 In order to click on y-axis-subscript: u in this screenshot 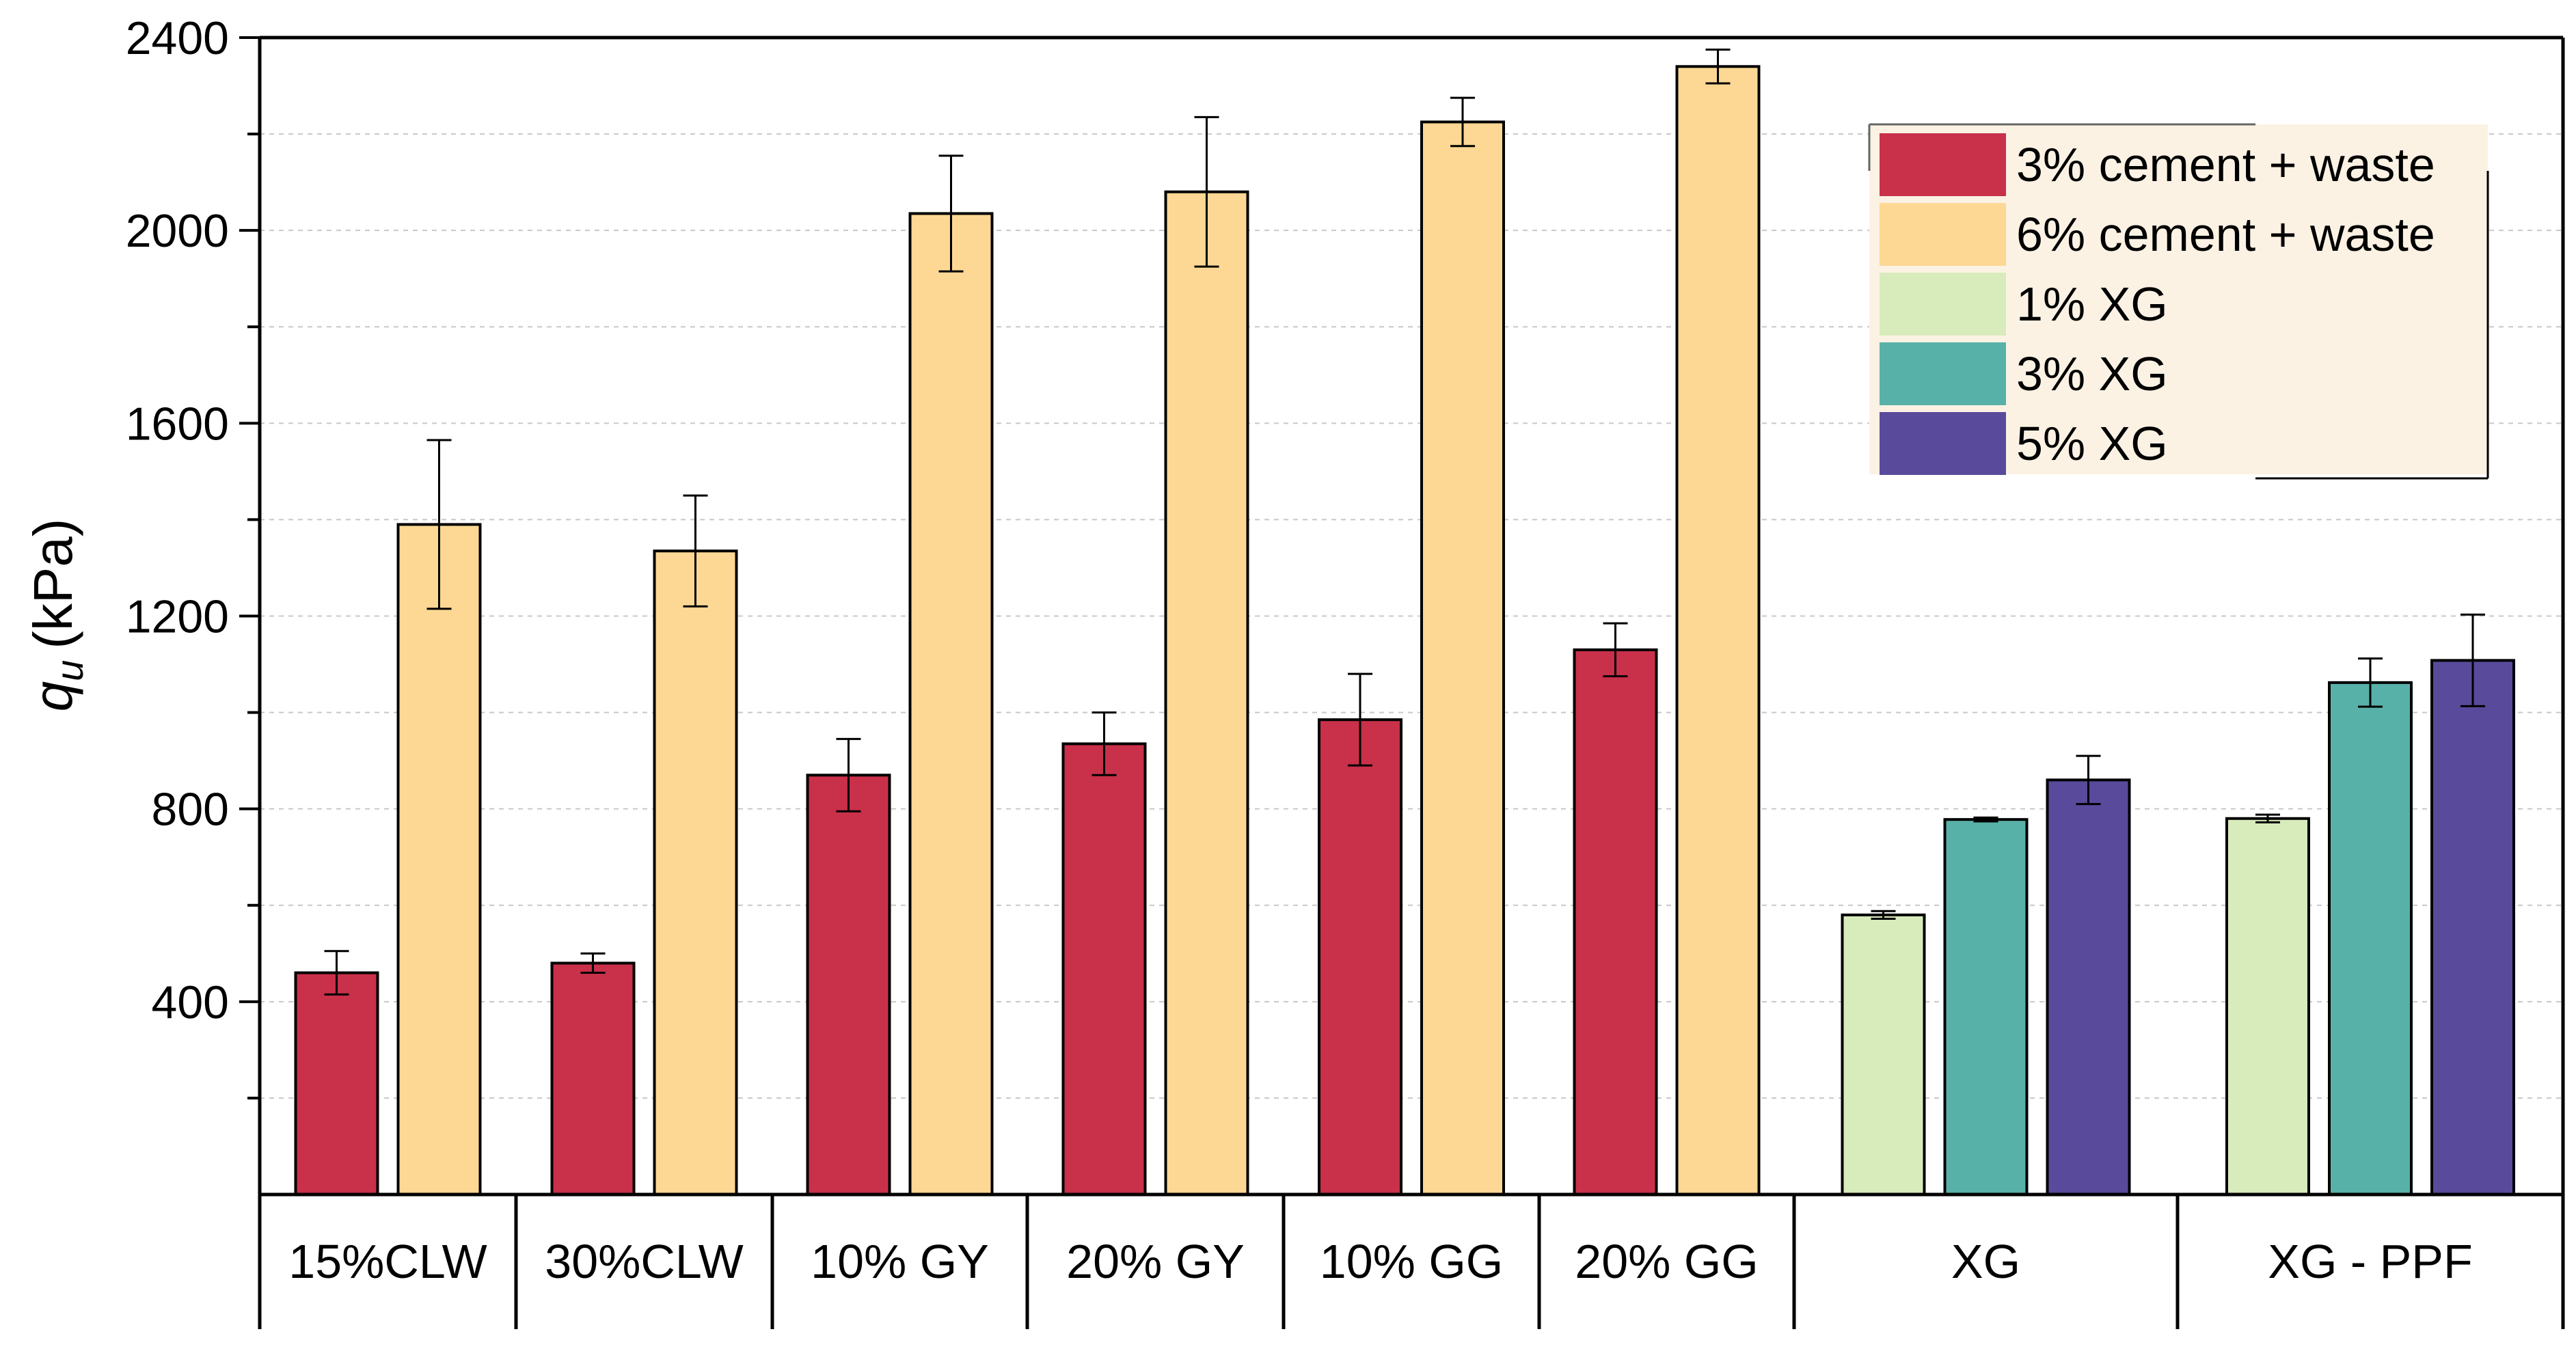, I will do `click(69, 670)`.